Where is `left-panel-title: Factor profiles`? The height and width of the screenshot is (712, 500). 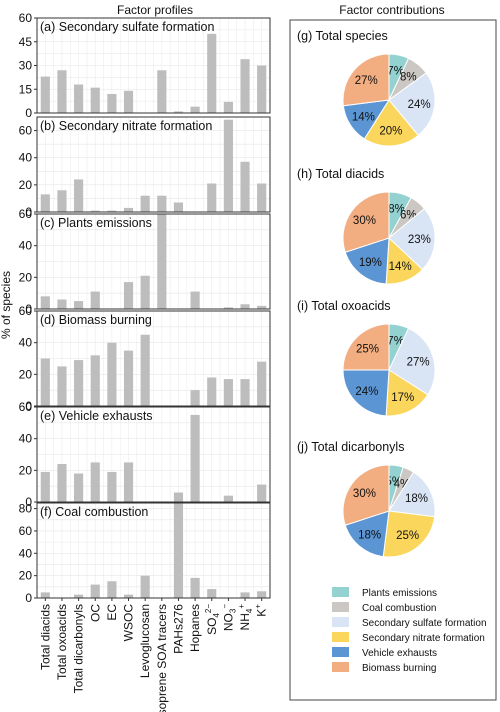 left-panel-title: Factor profiles is located at coordinates (155, 10).